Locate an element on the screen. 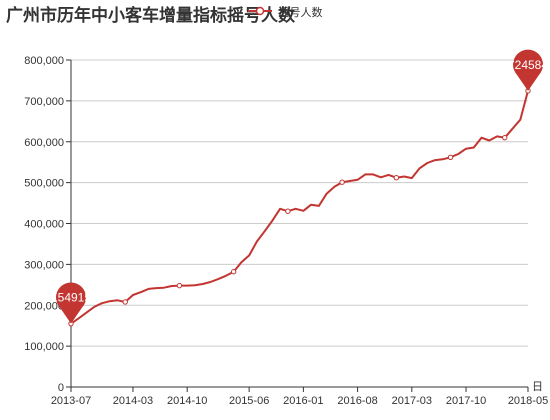 The height and width of the screenshot is (420, 550). y-tick-label: 700,000 is located at coordinates (44, 102).